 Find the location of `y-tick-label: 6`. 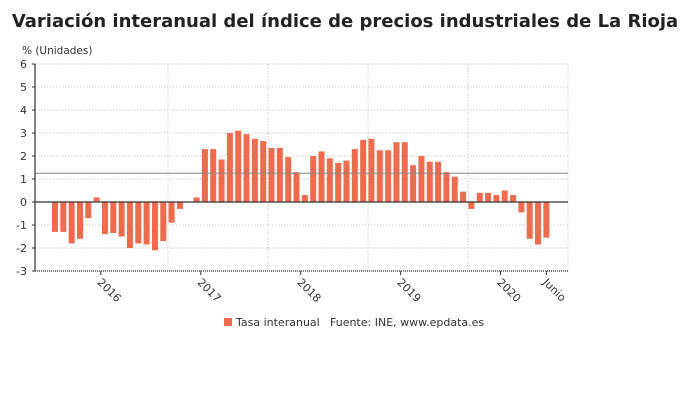

y-tick-label: 6 is located at coordinates (23, 64).